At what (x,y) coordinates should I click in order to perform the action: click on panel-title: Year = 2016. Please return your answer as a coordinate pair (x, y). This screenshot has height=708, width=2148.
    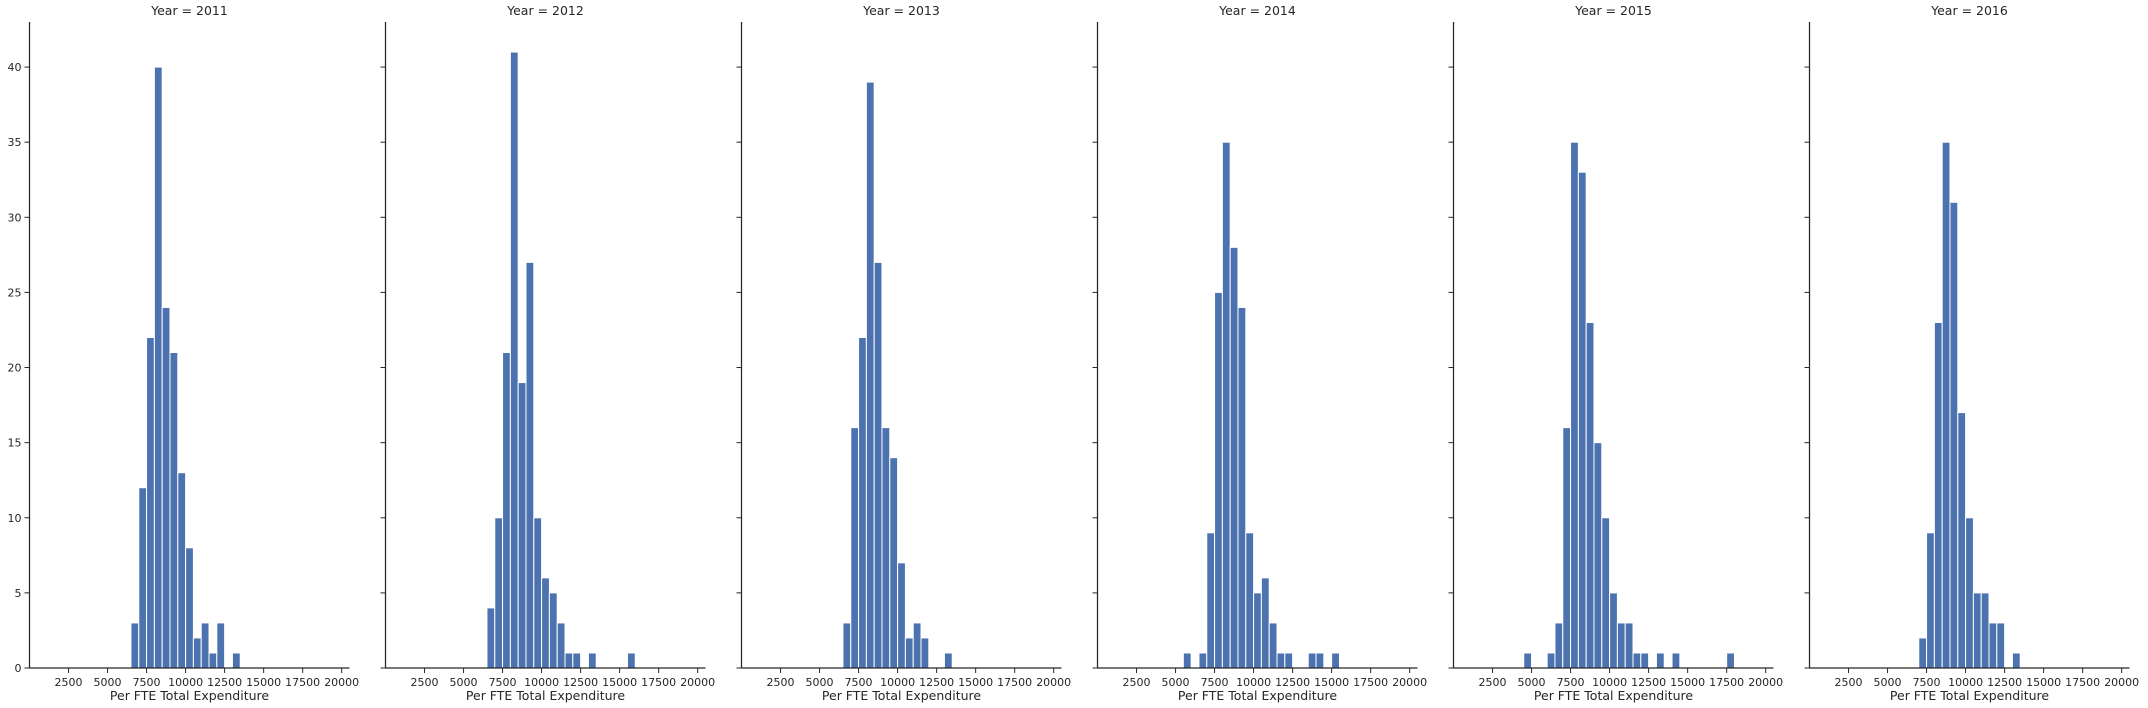
    Looking at the image, I should click on (1969, 10).